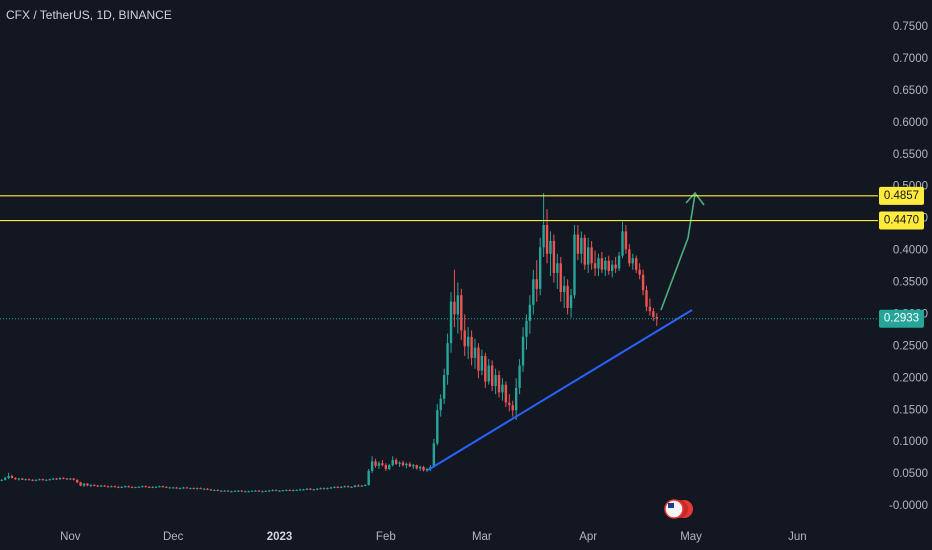  I want to click on y-tick-label: 0.4000, so click(910, 251).